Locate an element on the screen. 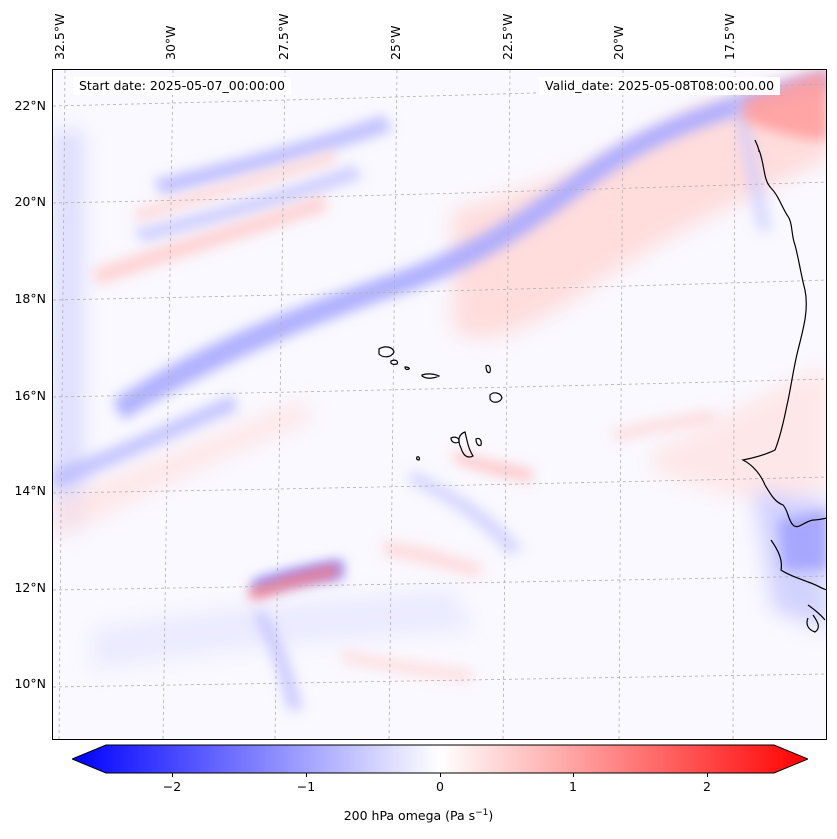  valid-date-label: Valid_date: 2025-05-08T08:00:00.00 is located at coordinates (660, 86).